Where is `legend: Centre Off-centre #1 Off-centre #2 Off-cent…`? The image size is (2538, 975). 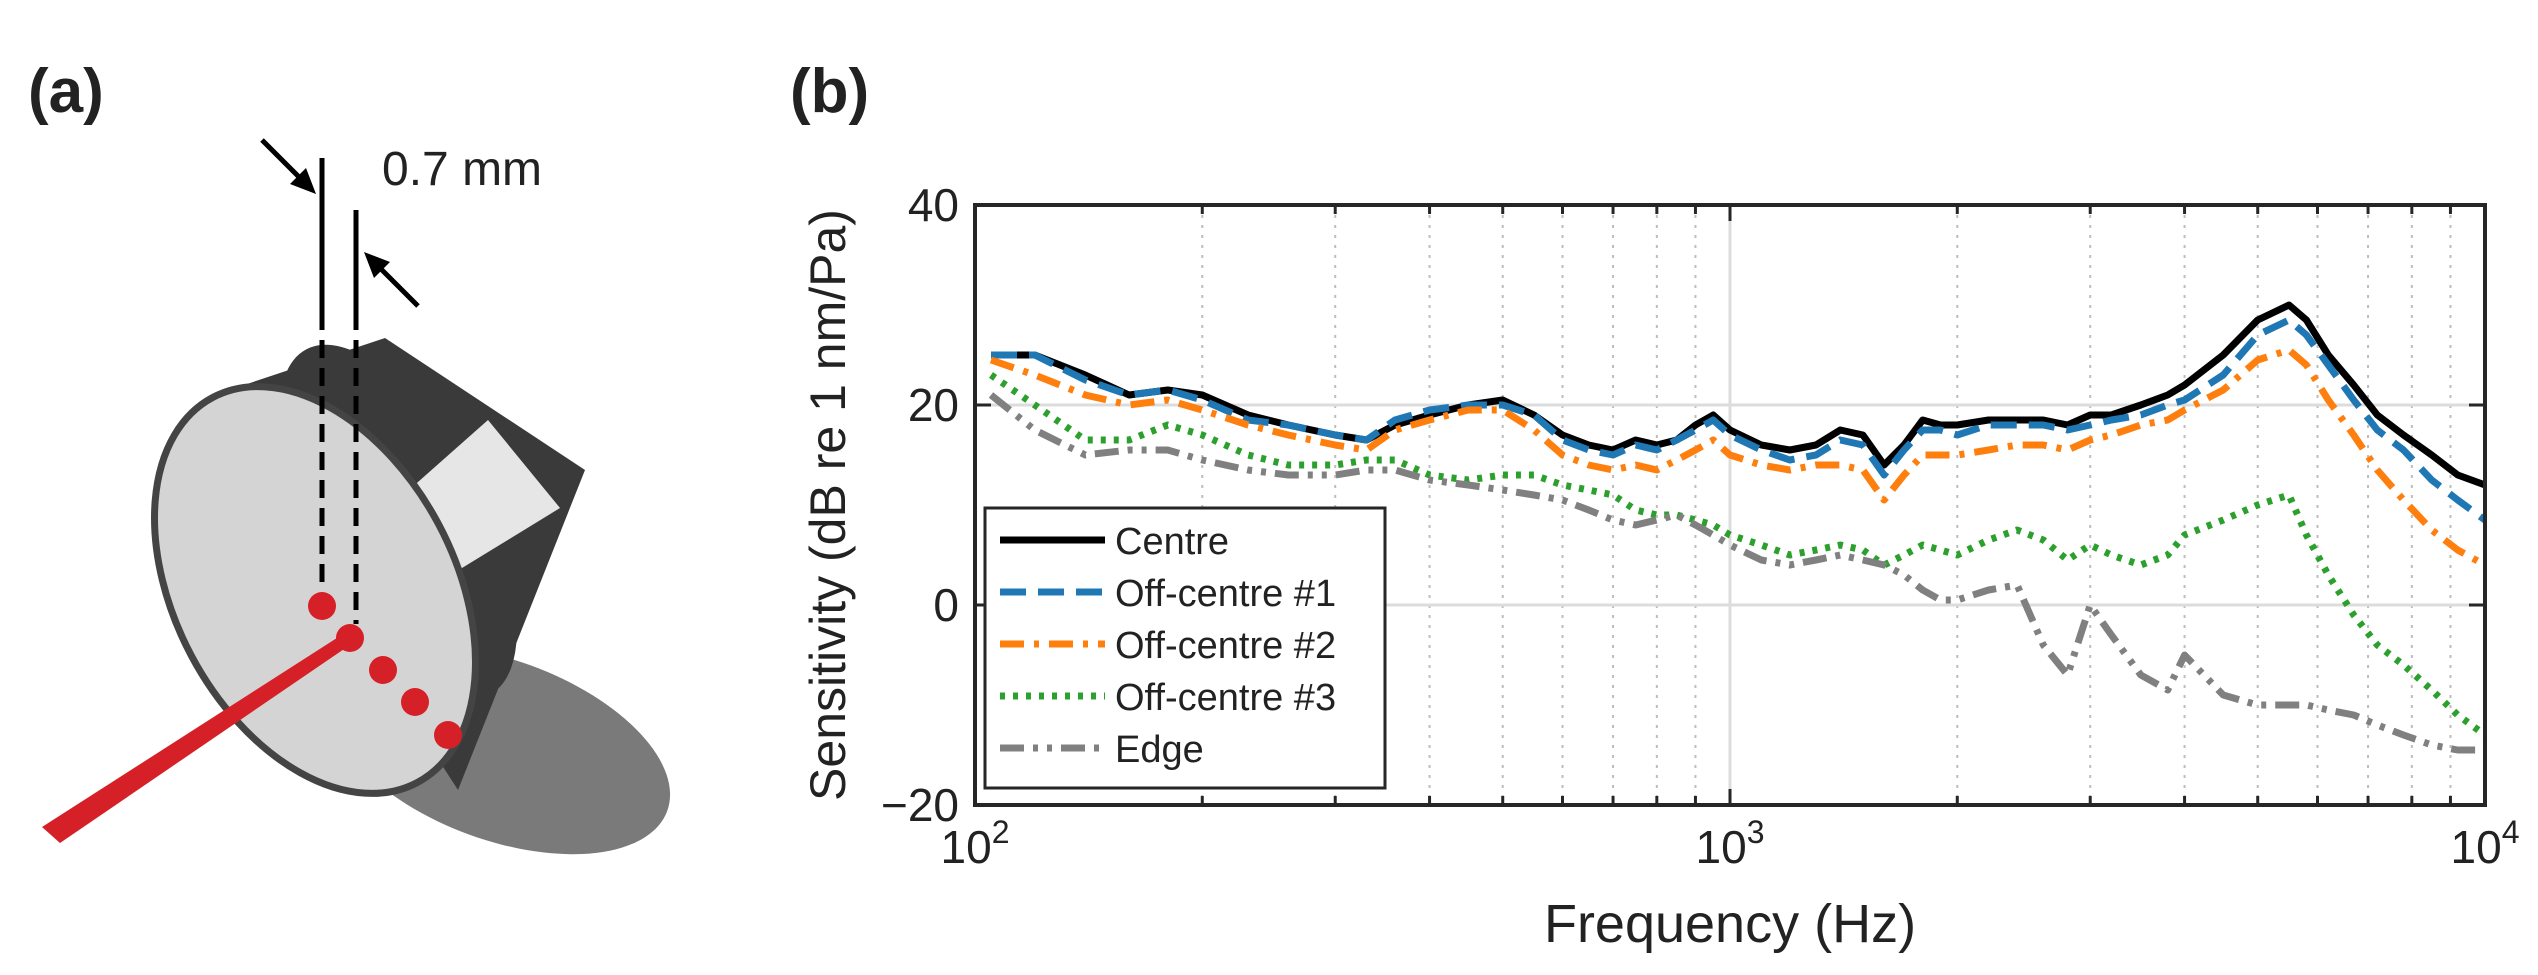 legend: Centre Off-centre #1 Off-centre #2 Off-cent… is located at coordinates (1185, 648).